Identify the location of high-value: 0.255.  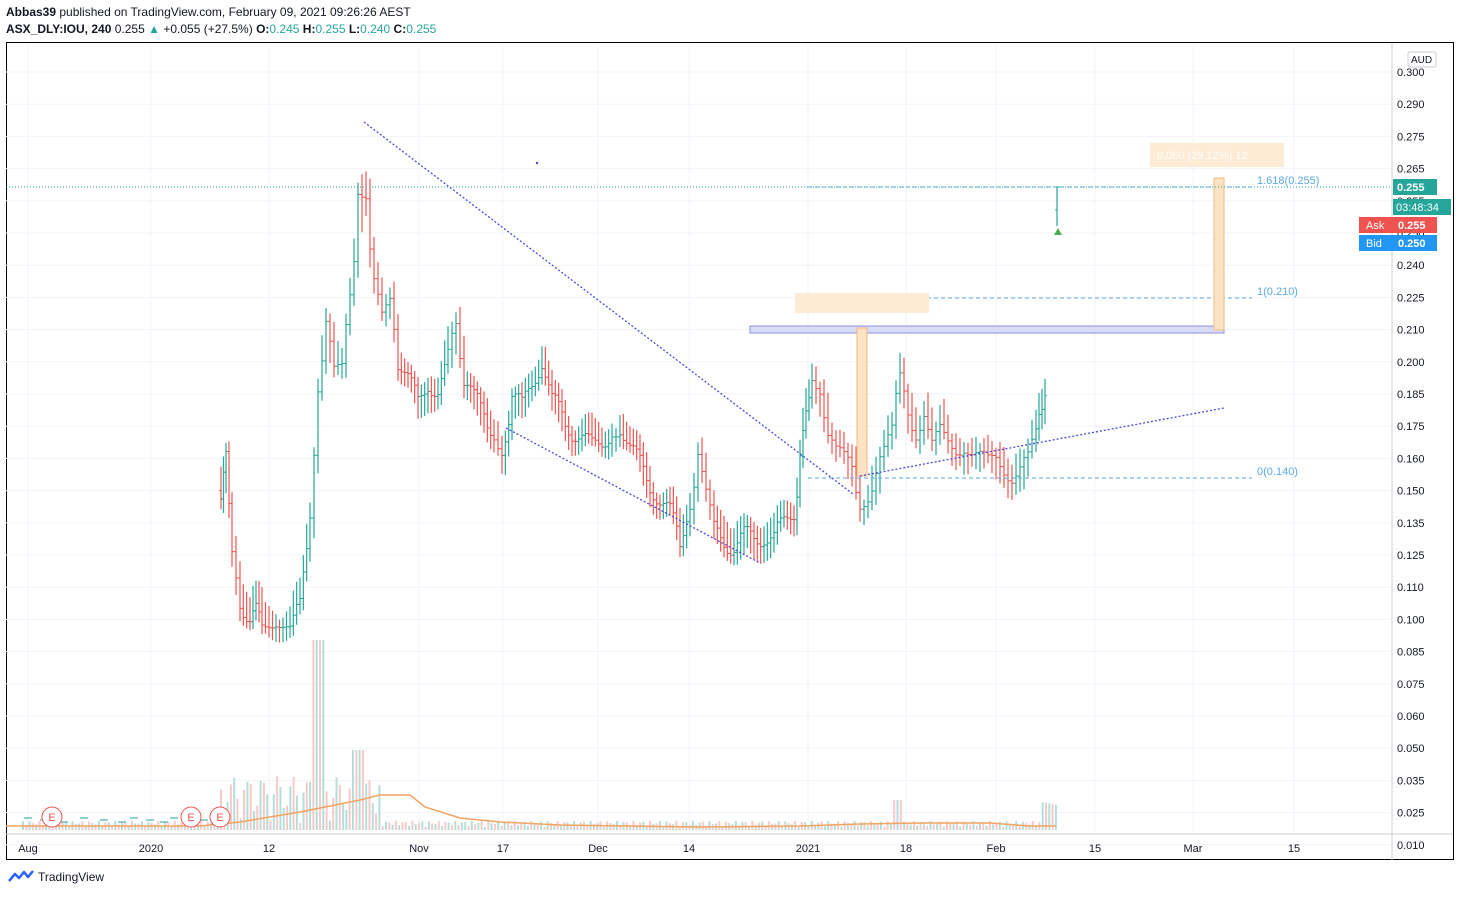
(330, 29).